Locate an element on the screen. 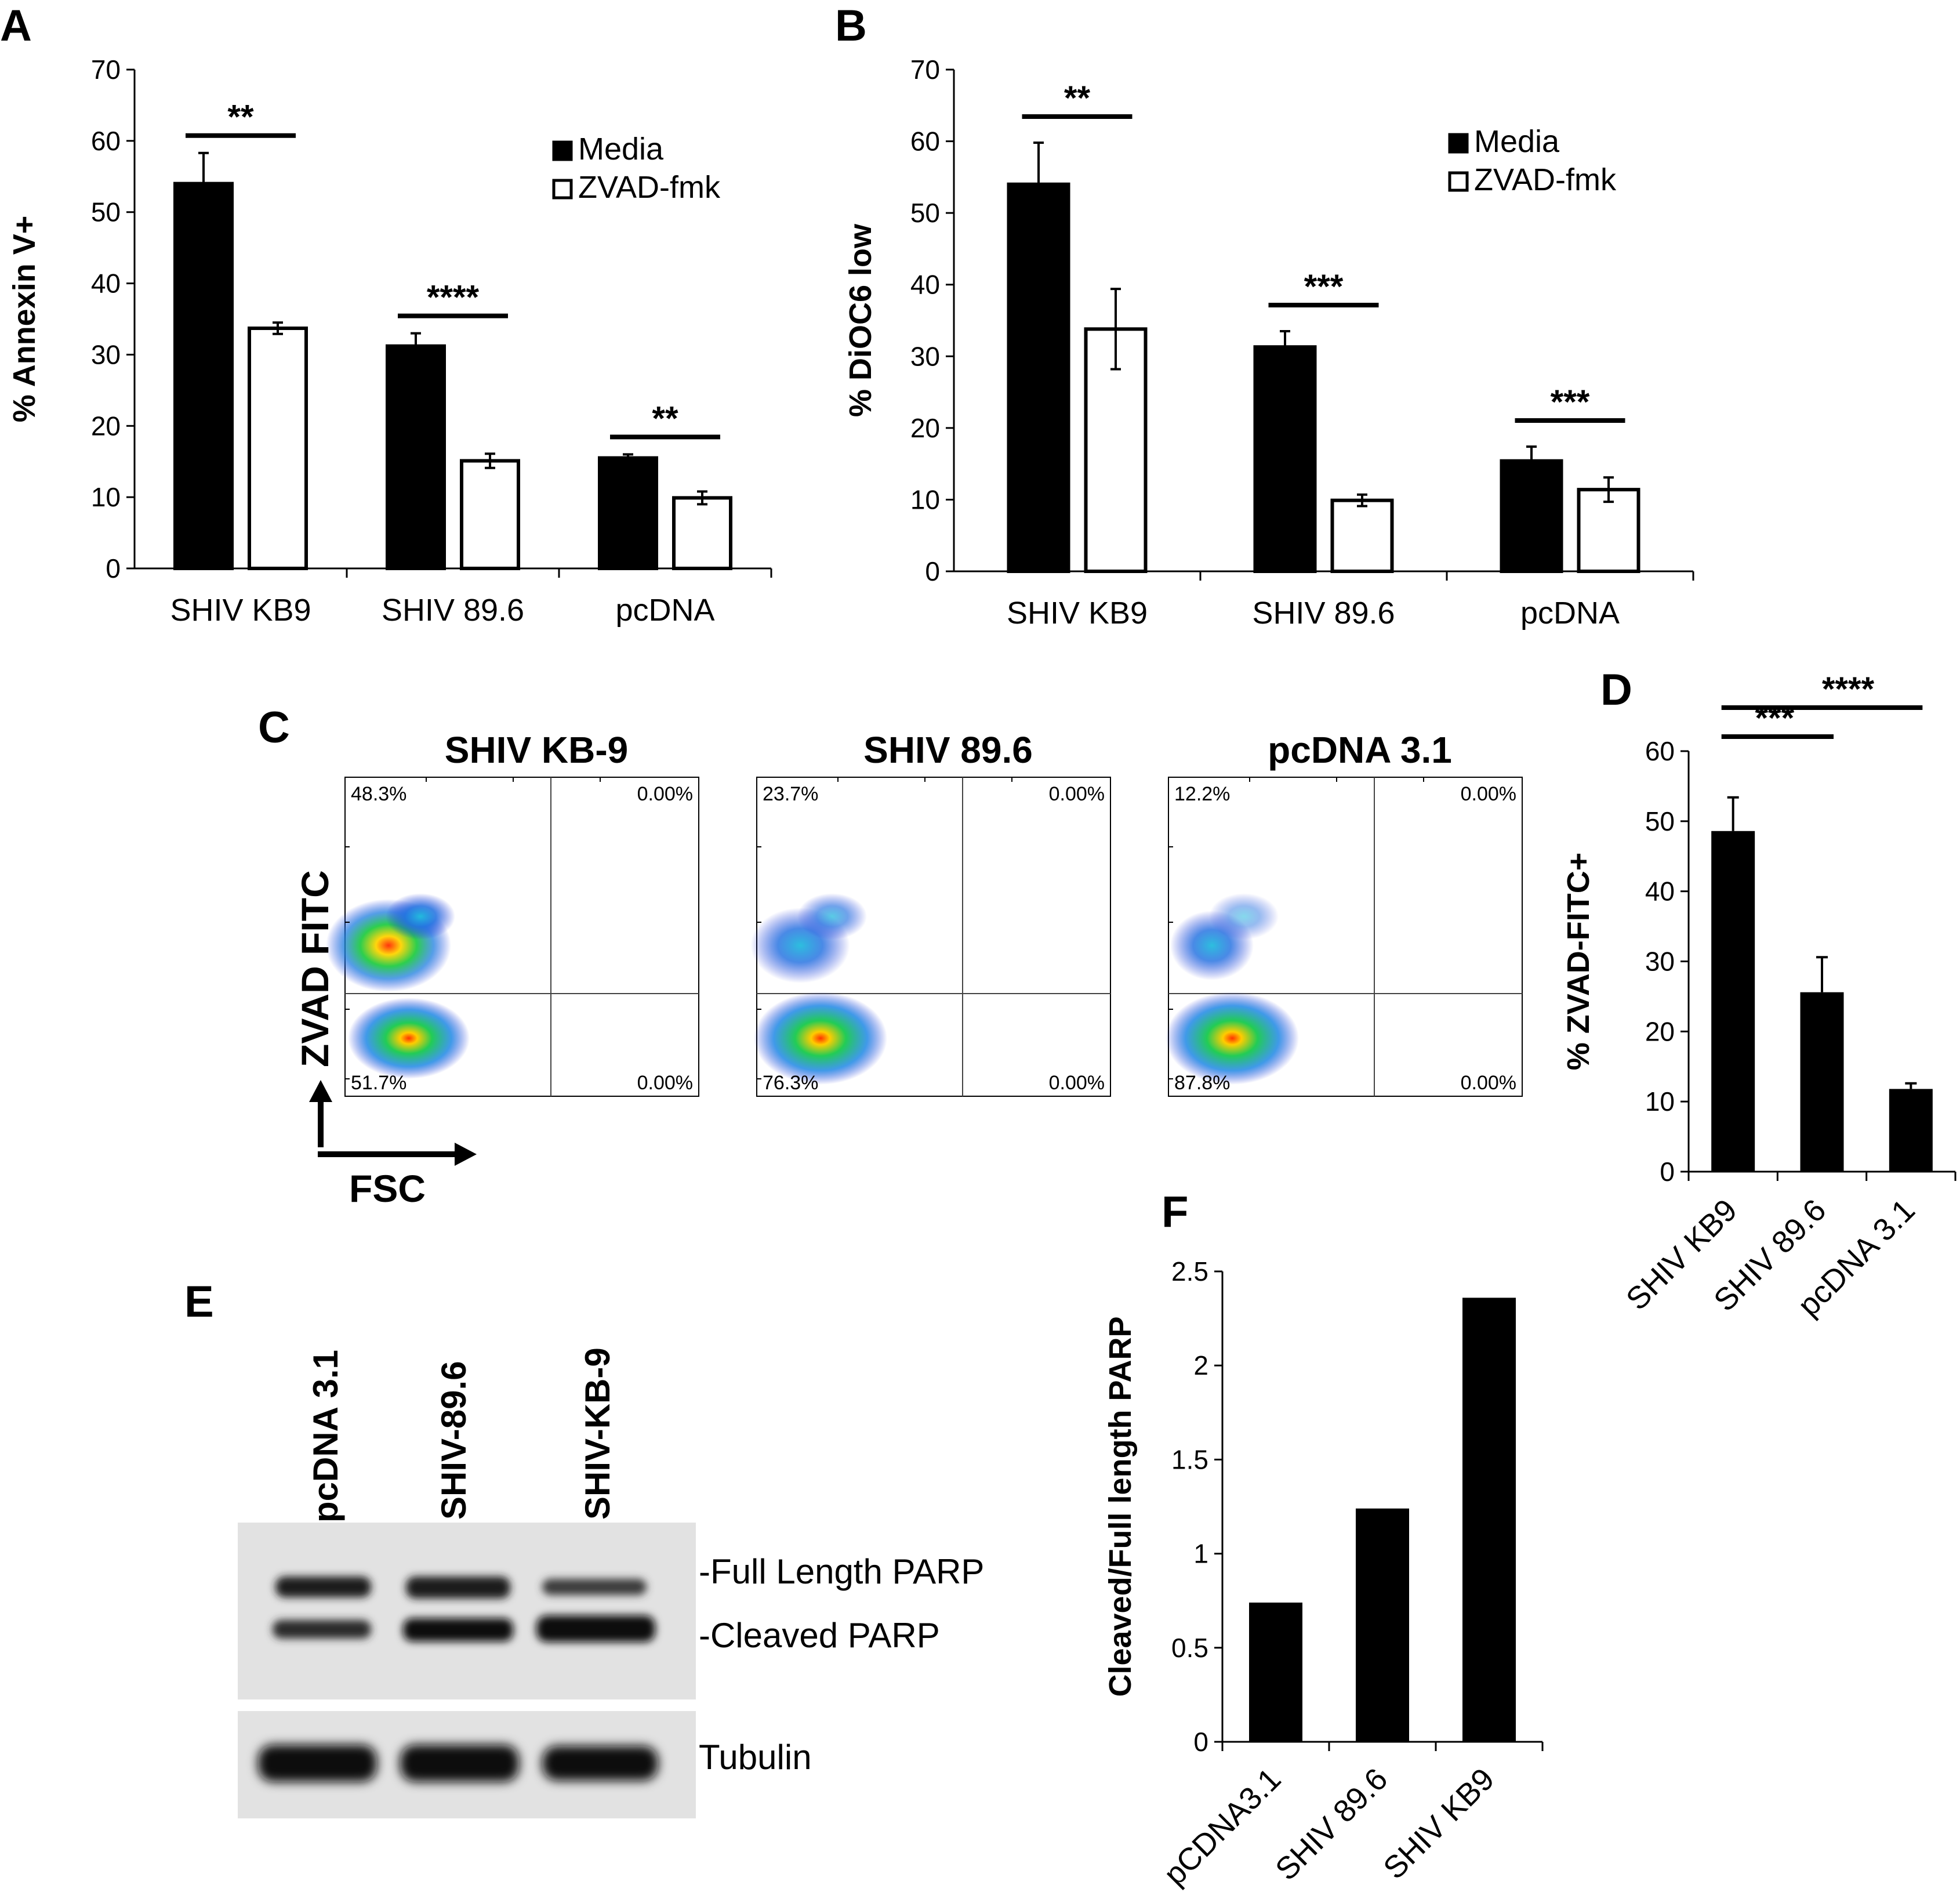 The width and height of the screenshot is (1960, 1899). y-axis-label: % ZVAD-FITC+ is located at coordinates (1578, 962).